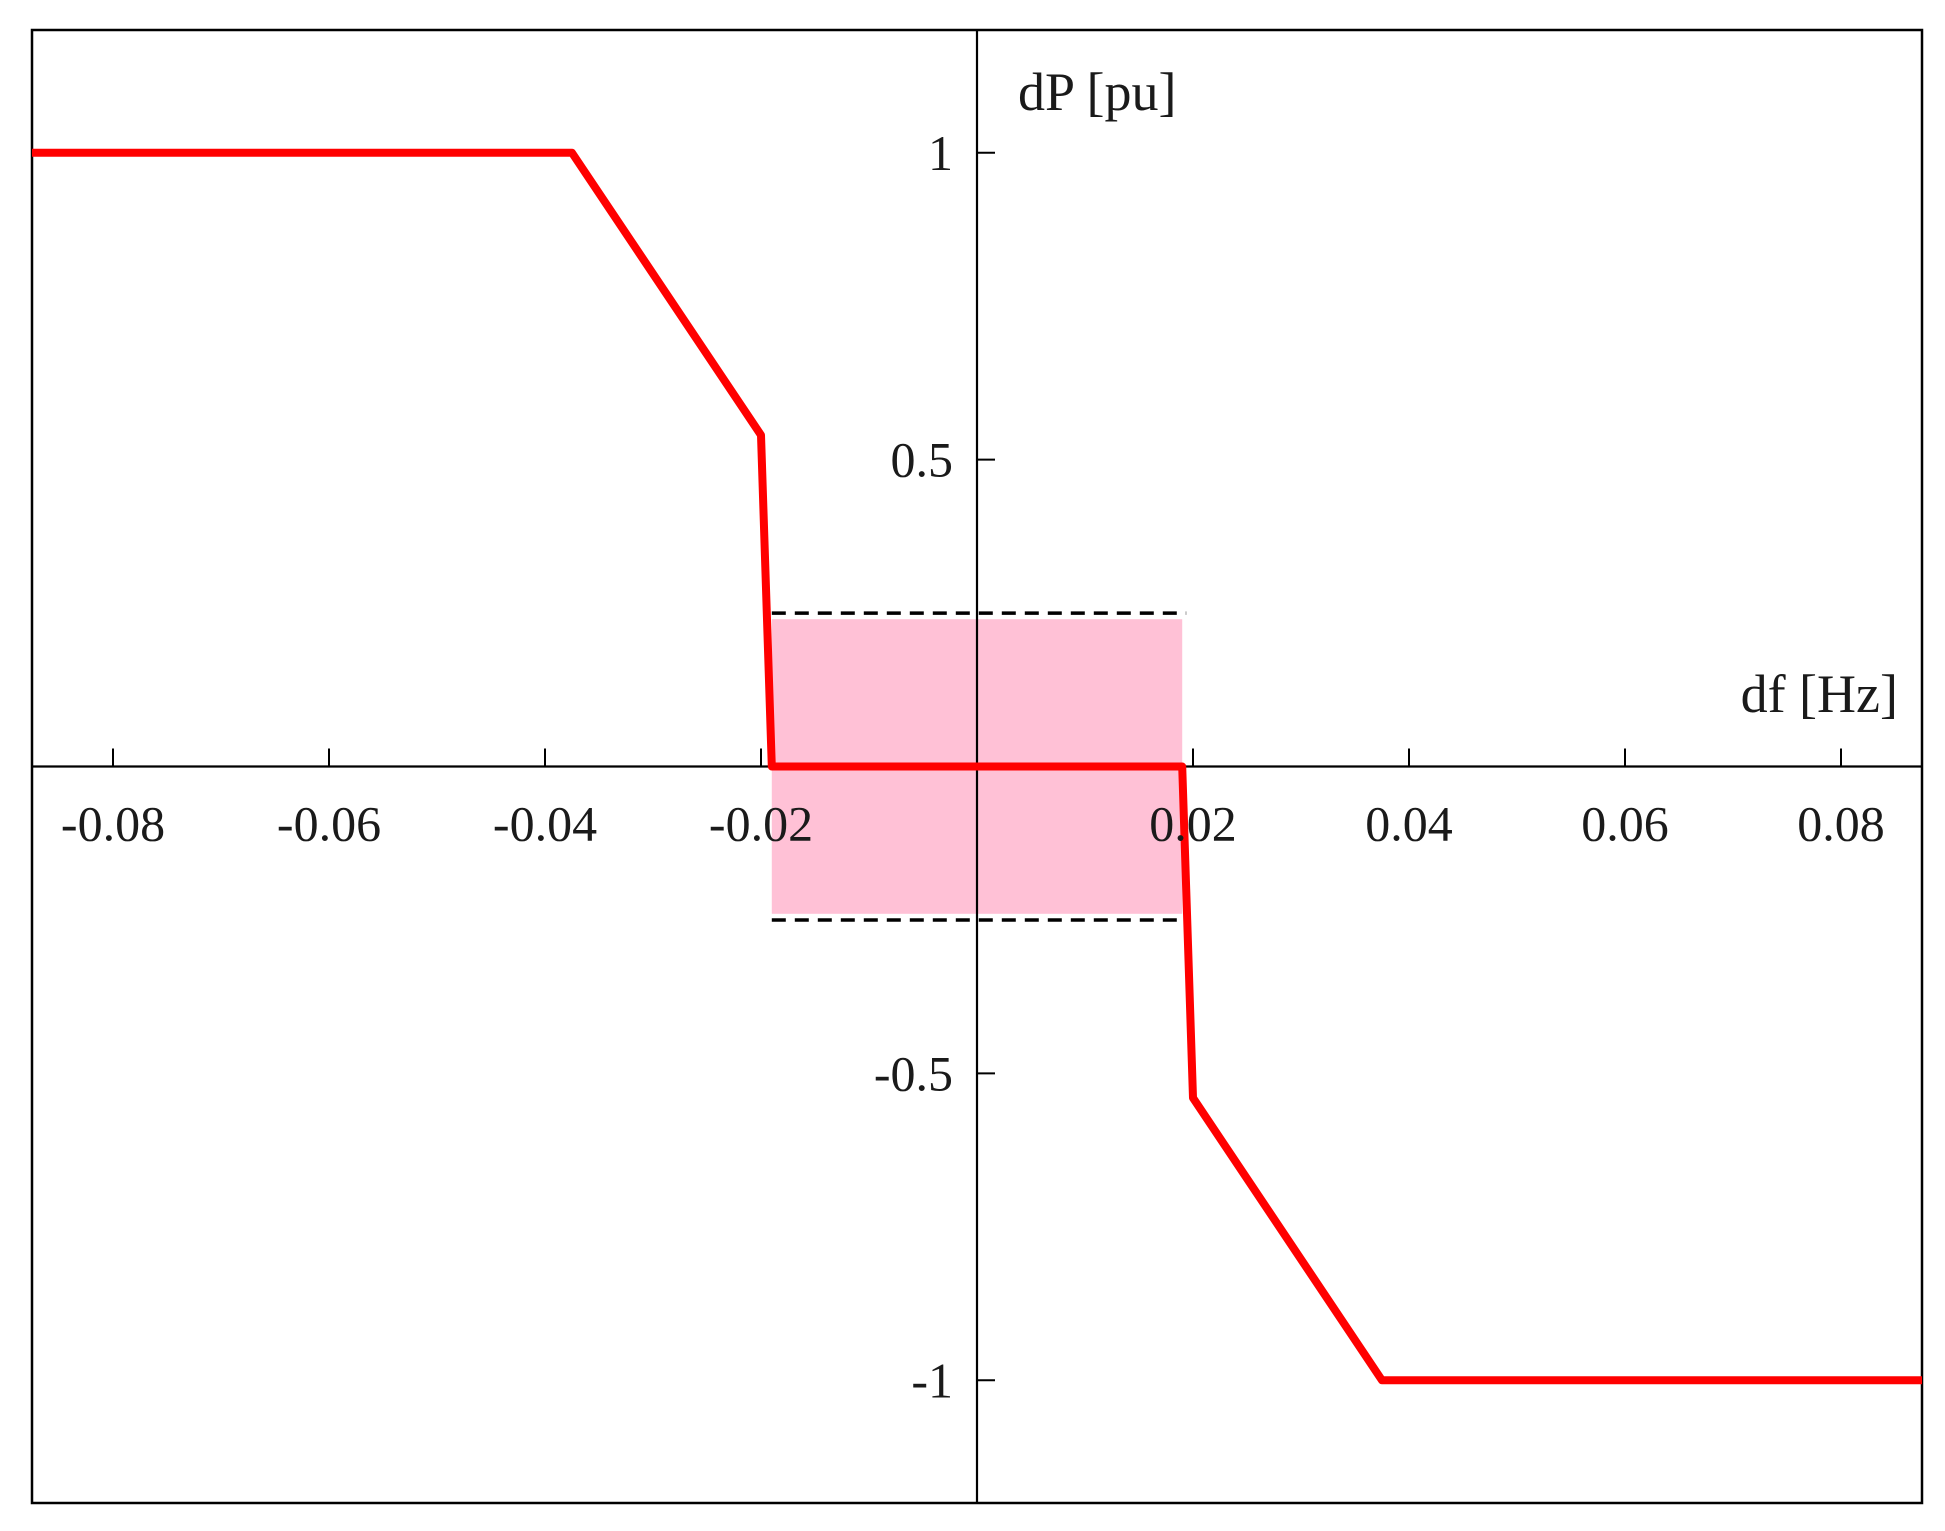  Describe the element at coordinates (329, 824) in the screenshot. I see `x-tick-label: -0.06` at that location.